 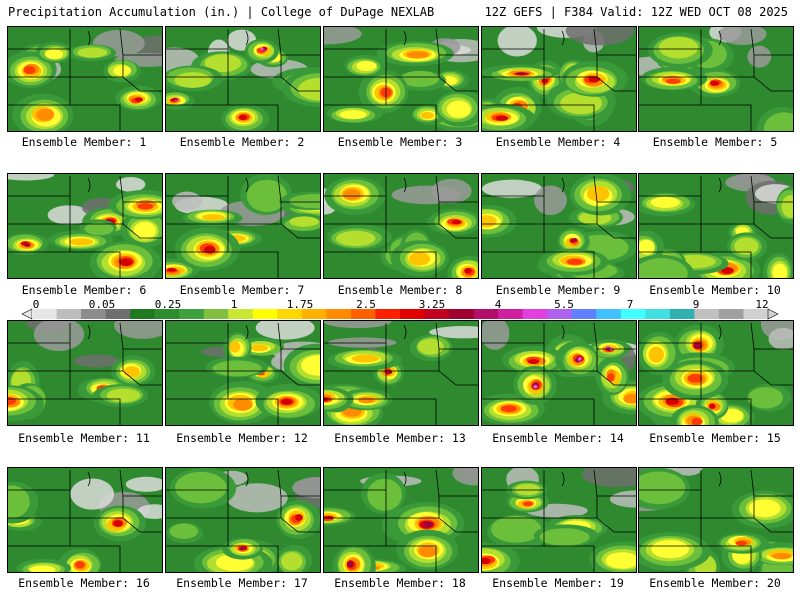 What do you see at coordinates (84, 438) in the screenshot?
I see `ensemble-member-label: Ensemble Member: 11` at bounding box center [84, 438].